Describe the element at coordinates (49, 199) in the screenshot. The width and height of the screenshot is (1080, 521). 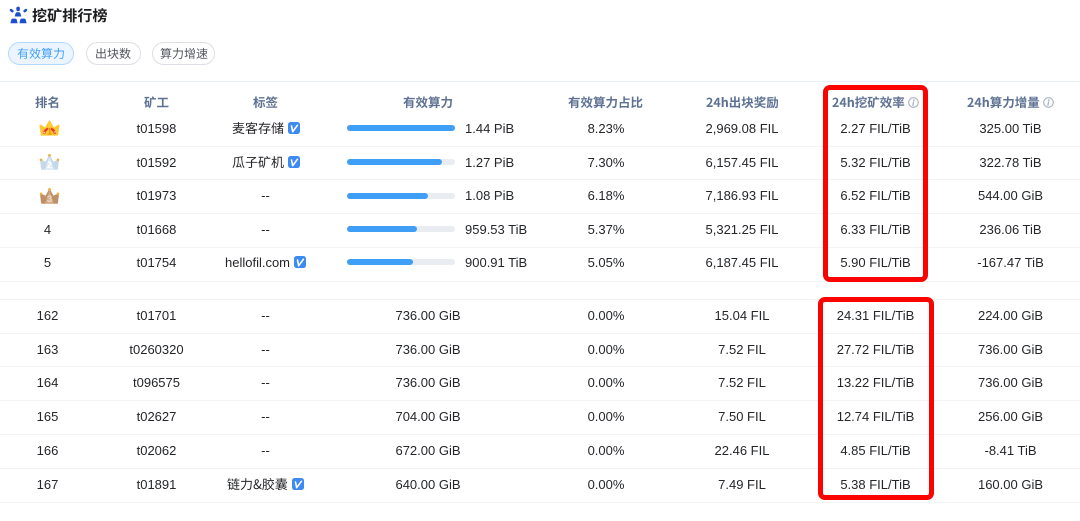
I see `svg-text: 3` at that location.